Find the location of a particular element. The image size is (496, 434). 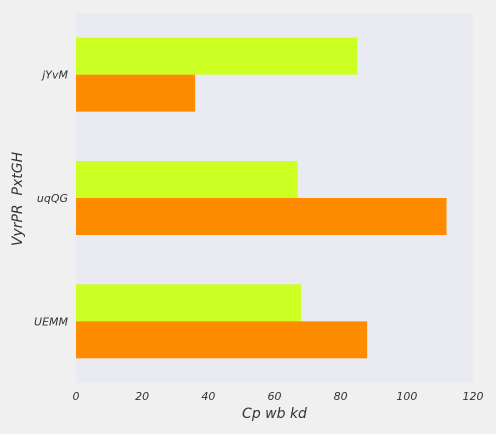

y-tick-label: jYvM is located at coordinates (54, 75).